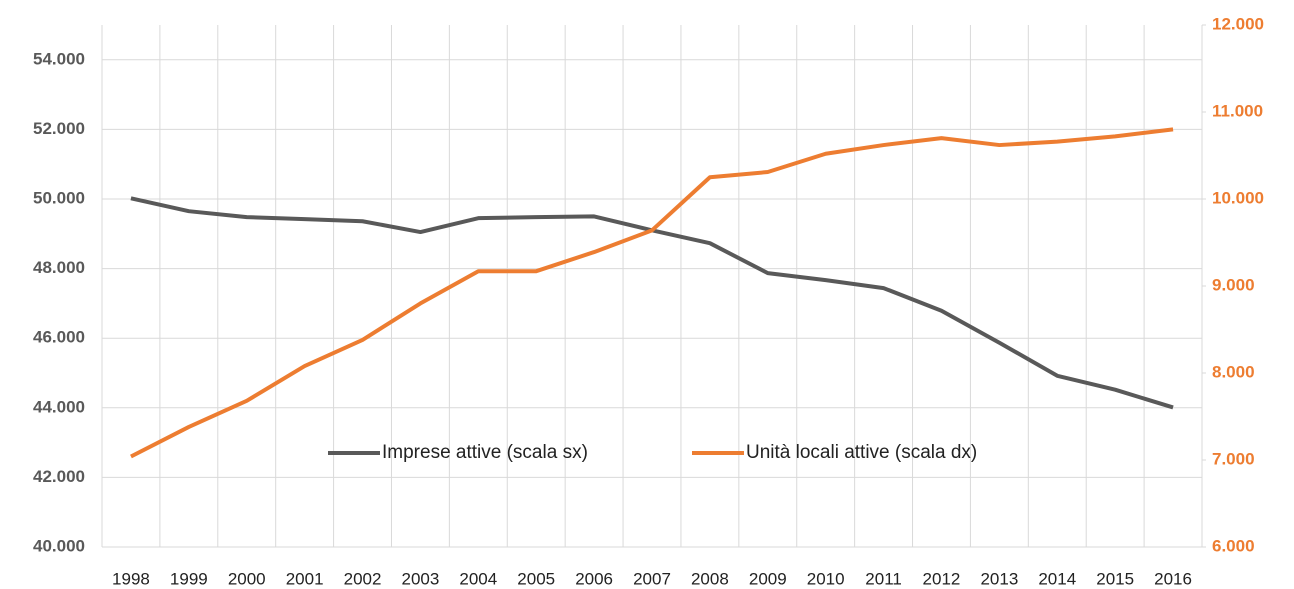 Image resolution: width=1294 pixels, height=589 pixels. What do you see at coordinates (652, 578) in the screenshot?
I see `x-tick-label: 2007` at bounding box center [652, 578].